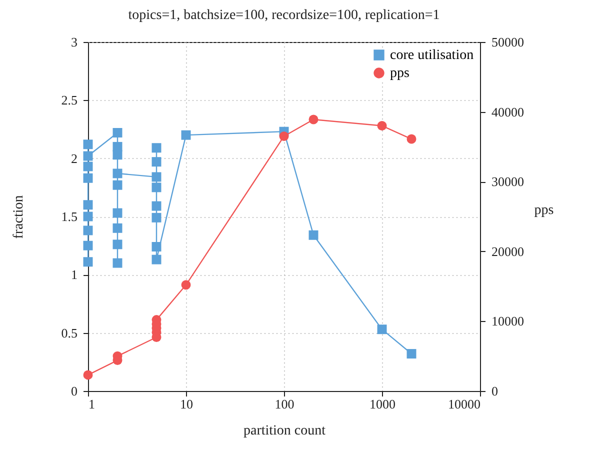 Image resolution: width=616 pixels, height=464 pixels. What do you see at coordinates (284, 404) in the screenshot?
I see `x-tick-label: 100` at bounding box center [284, 404].